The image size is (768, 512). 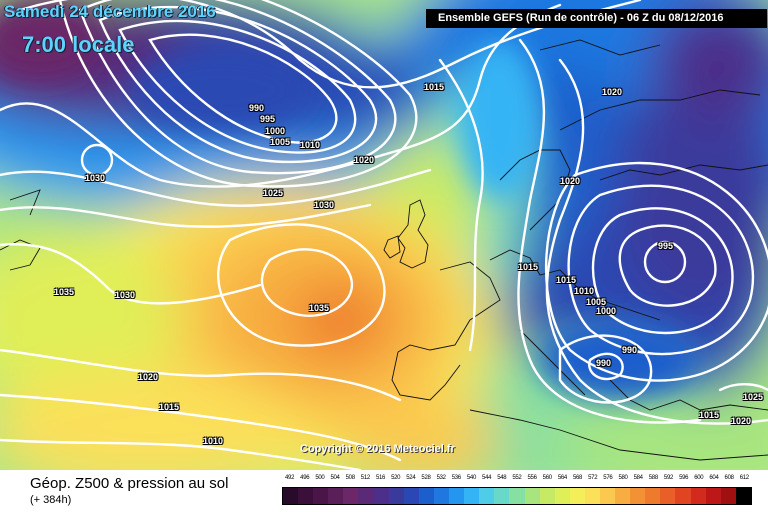 What do you see at coordinates (699, 478) in the screenshot?
I see `legend-tick-label: 600` at bounding box center [699, 478].